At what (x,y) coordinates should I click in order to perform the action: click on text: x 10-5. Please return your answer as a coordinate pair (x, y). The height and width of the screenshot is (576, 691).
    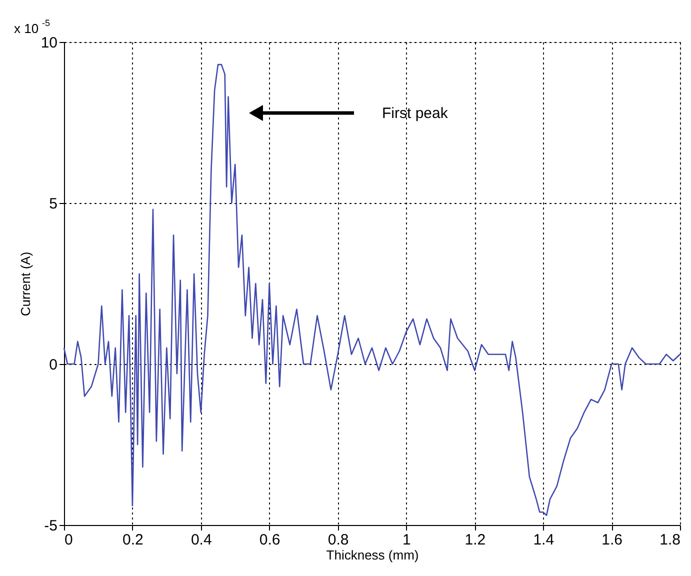
    Looking at the image, I should click on (32, 27).